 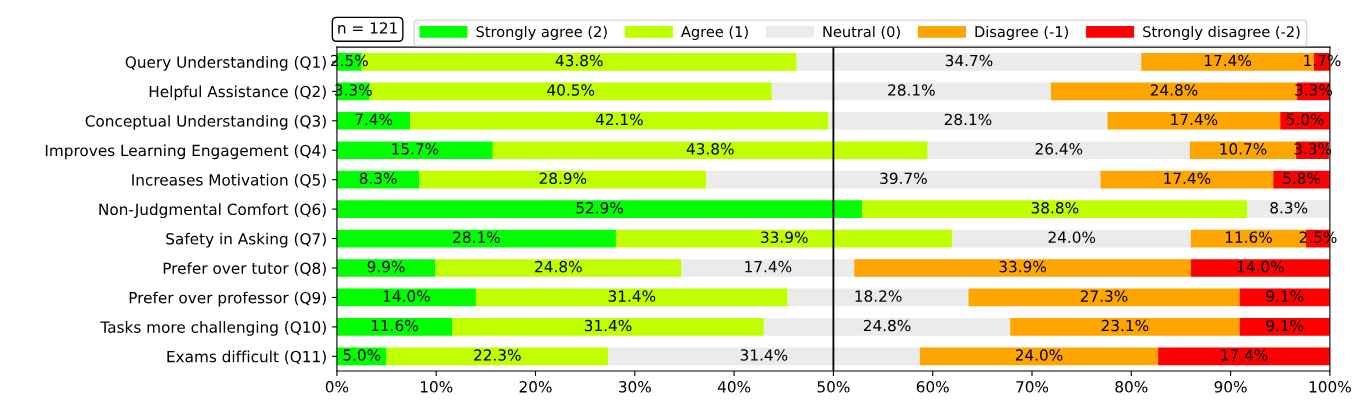 I want to click on legend-label: Strongly disagree (-2), so click(x=1221, y=33).